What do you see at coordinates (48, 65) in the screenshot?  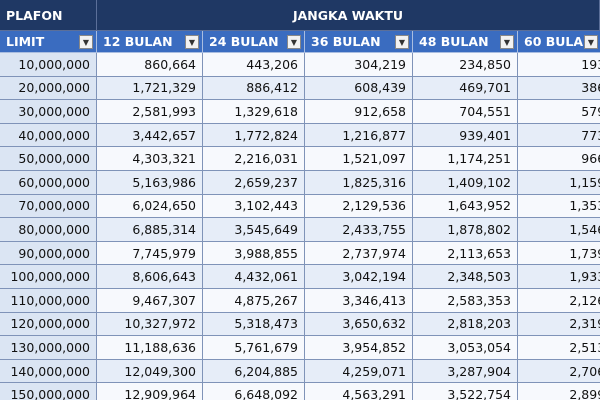 I see `limit-cell: 10,000,000` at bounding box center [48, 65].